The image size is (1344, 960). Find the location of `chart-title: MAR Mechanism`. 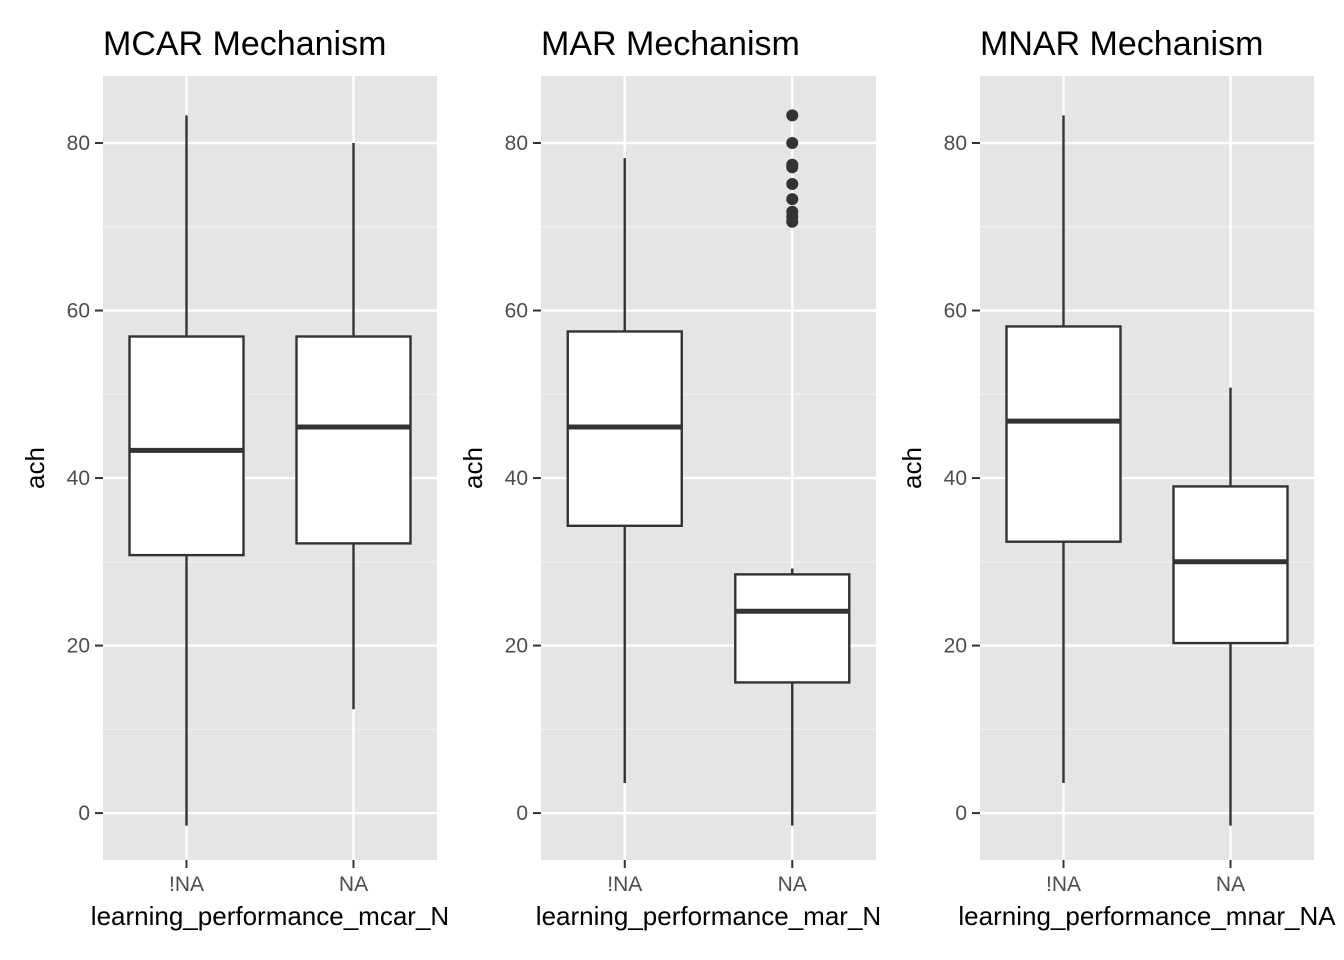

chart-title: MAR Mechanism is located at coordinates (670, 44).